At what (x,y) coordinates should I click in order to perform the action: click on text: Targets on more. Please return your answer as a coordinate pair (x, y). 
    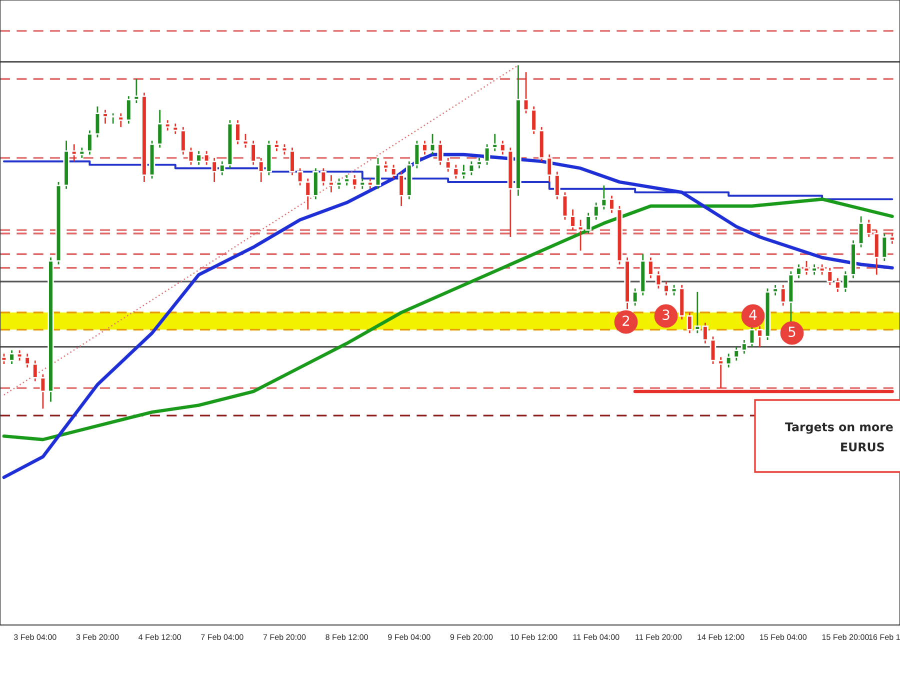
    Looking at the image, I should click on (839, 428).